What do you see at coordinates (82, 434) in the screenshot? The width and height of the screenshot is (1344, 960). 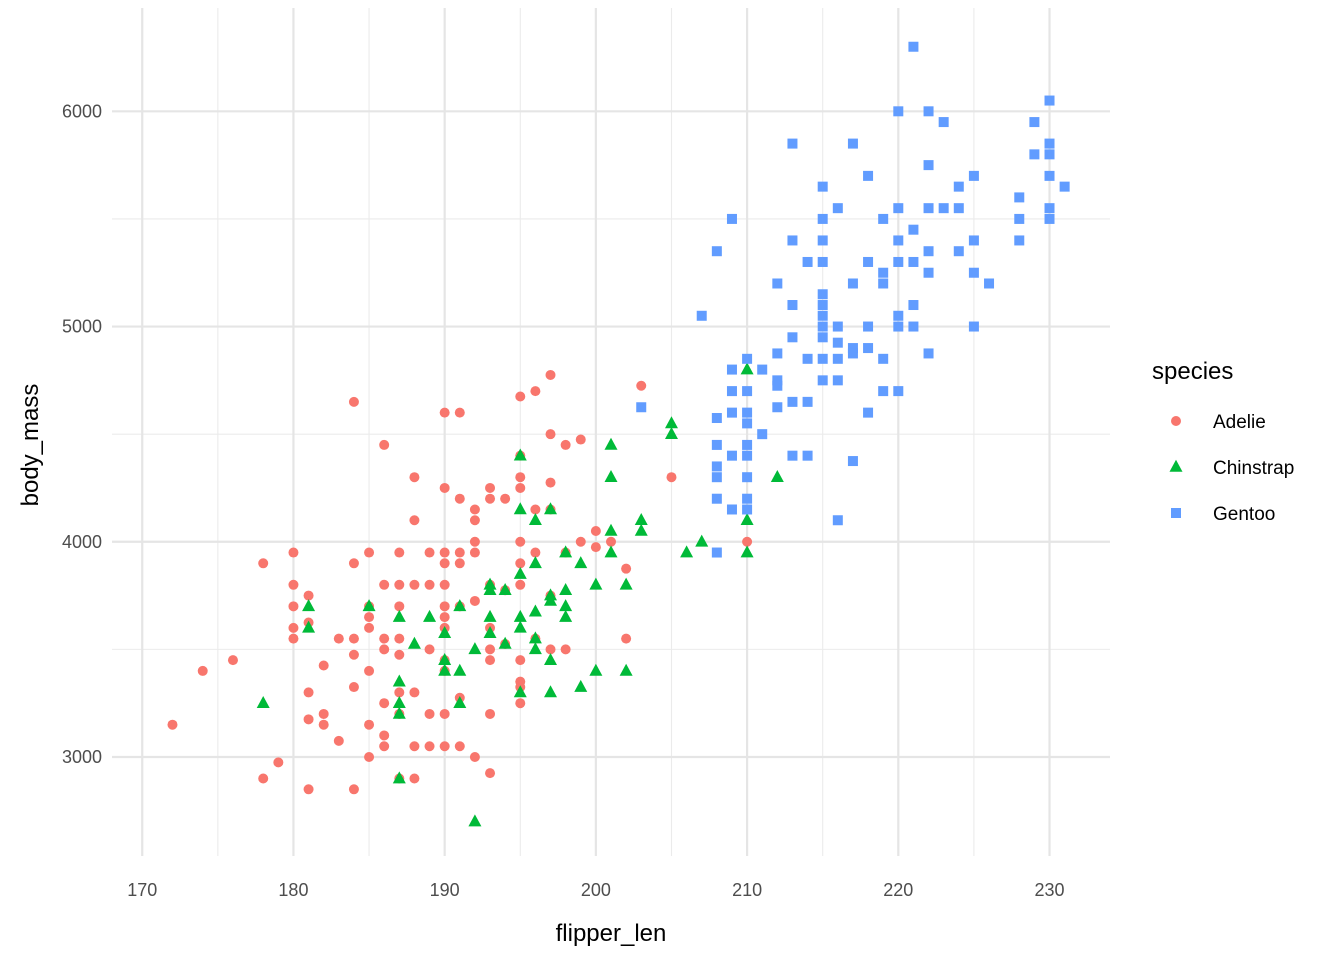 I see `y-axis-ticks: 3000 4000 5000 6000` at bounding box center [82, 434].